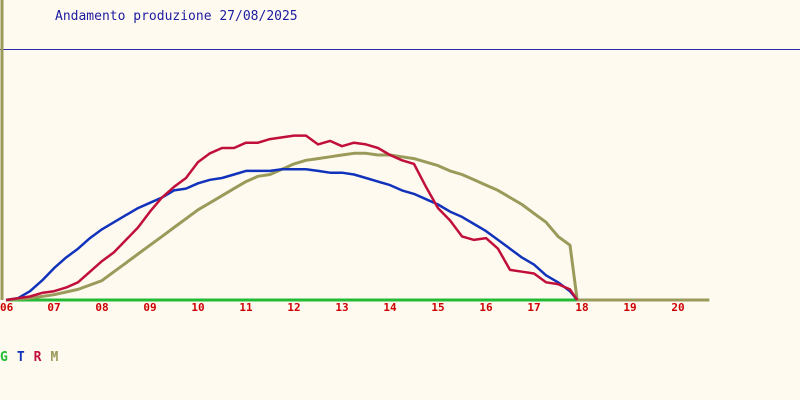 Image resolution: width=800 pixels, height=400 pixels. What do you see at coordinates (20, 357) in the screenshot?
I see `legend-item-t: T` at bounding box center [20, 357].